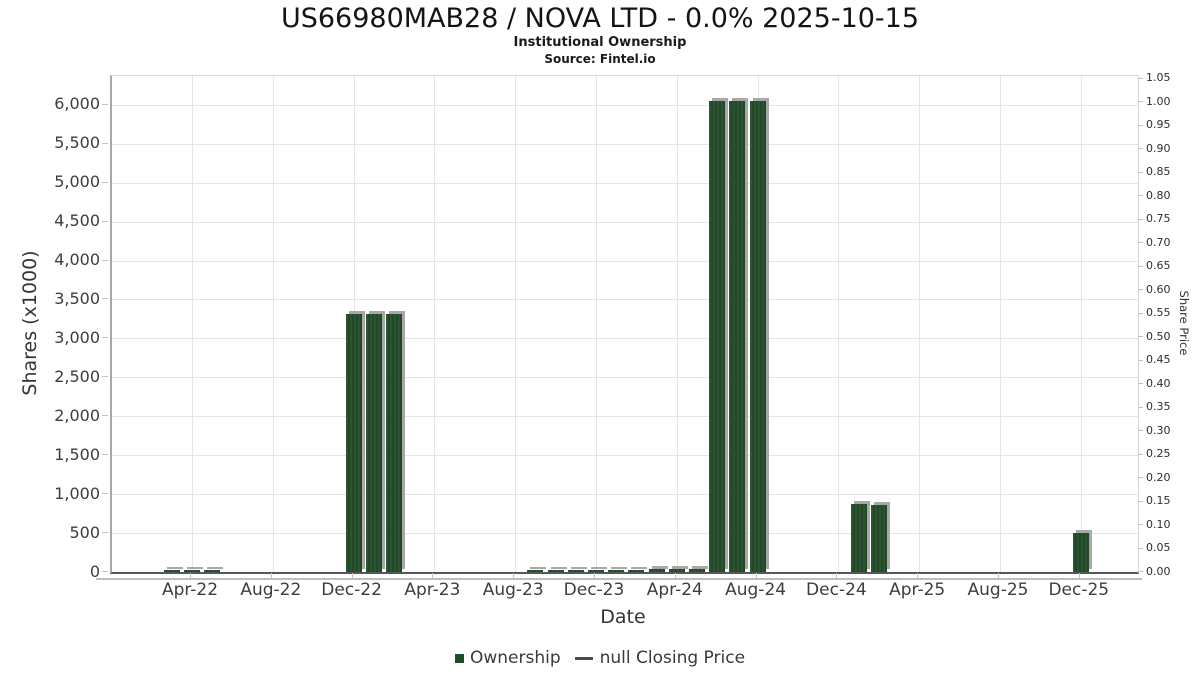  I want to click on y-axis-left-tick-label: 5,500, so click(77, 143).